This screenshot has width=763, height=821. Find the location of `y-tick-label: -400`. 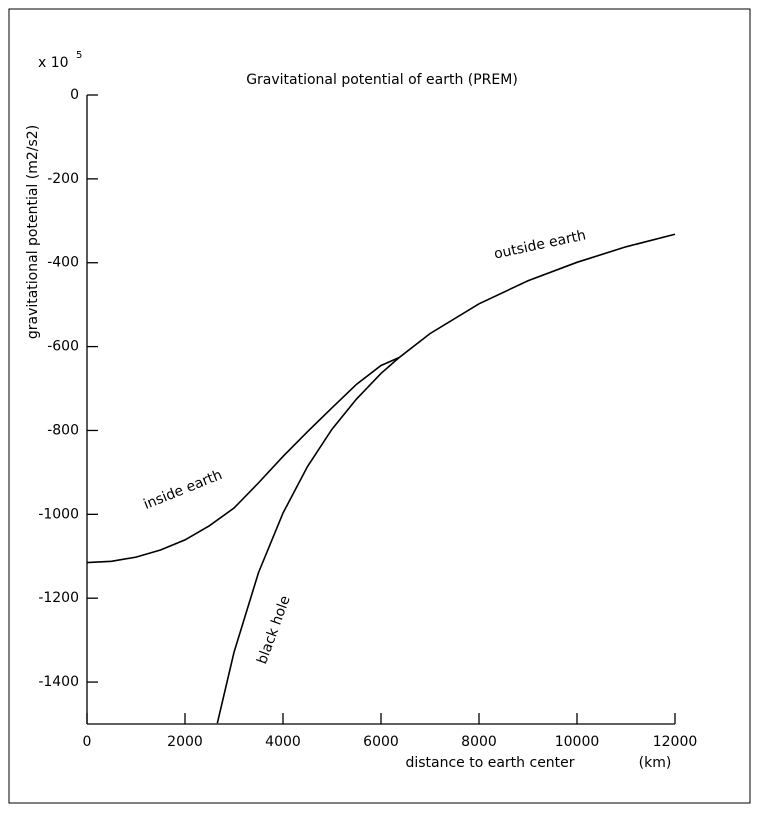

y-tick-label: -400 is located at coordinates (63, 263).